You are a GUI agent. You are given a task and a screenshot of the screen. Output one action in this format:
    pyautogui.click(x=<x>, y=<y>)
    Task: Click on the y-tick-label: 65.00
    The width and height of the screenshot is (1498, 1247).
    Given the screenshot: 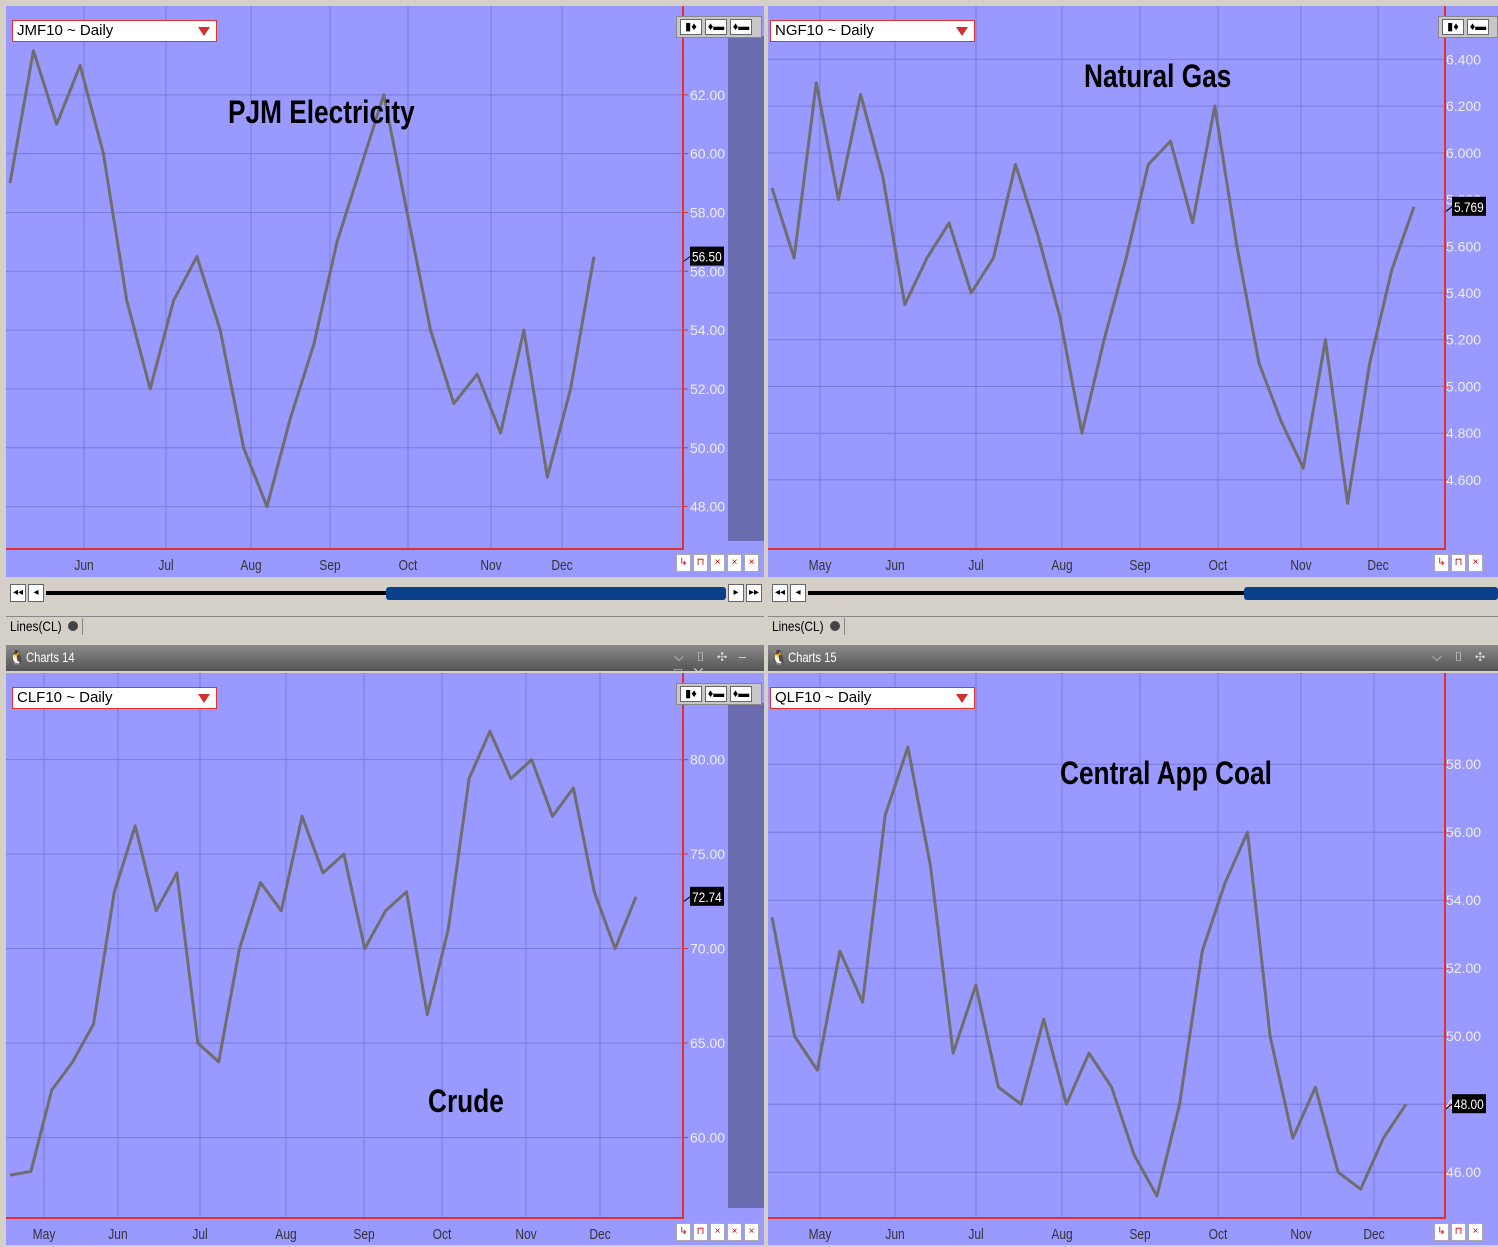 What is the action you would take?
    pyautogui.click(x=707, y=1043)
    